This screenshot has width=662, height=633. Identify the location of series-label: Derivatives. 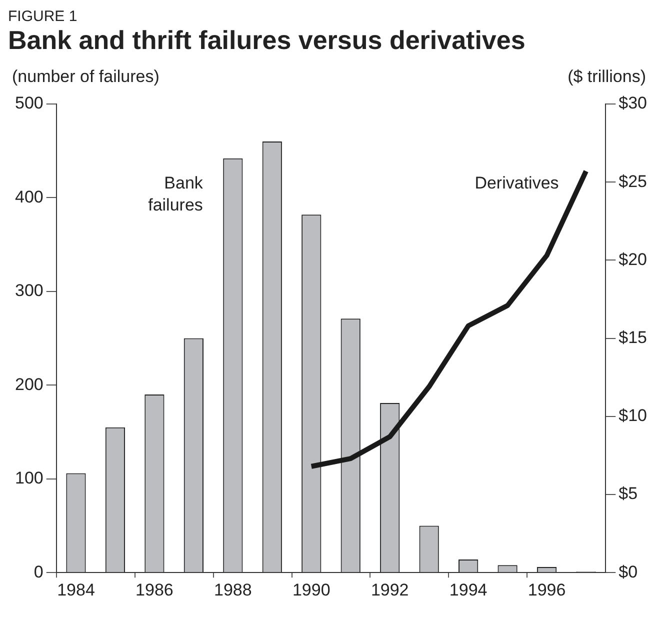
(516, 182).